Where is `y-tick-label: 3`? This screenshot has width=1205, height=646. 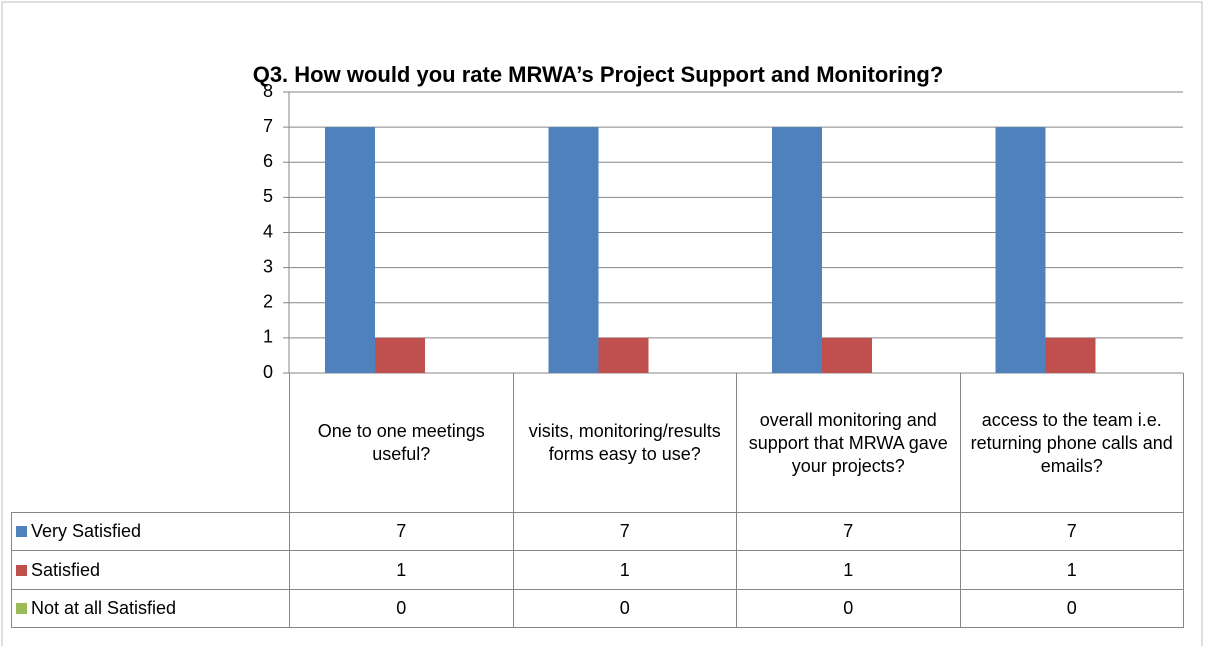
y-tick-label: 3 is located at coordinates (268, 266).